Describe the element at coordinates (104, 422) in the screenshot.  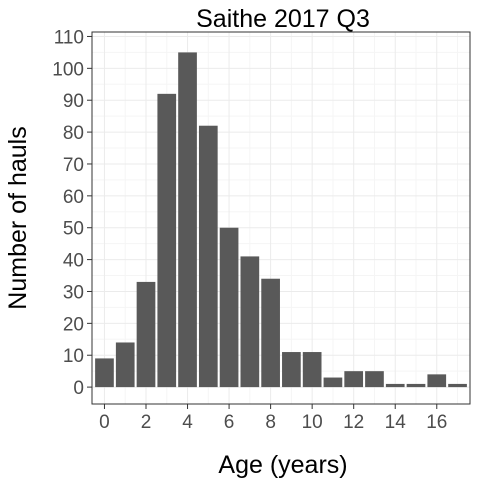
I see `x-tick-label: 0` at that location.